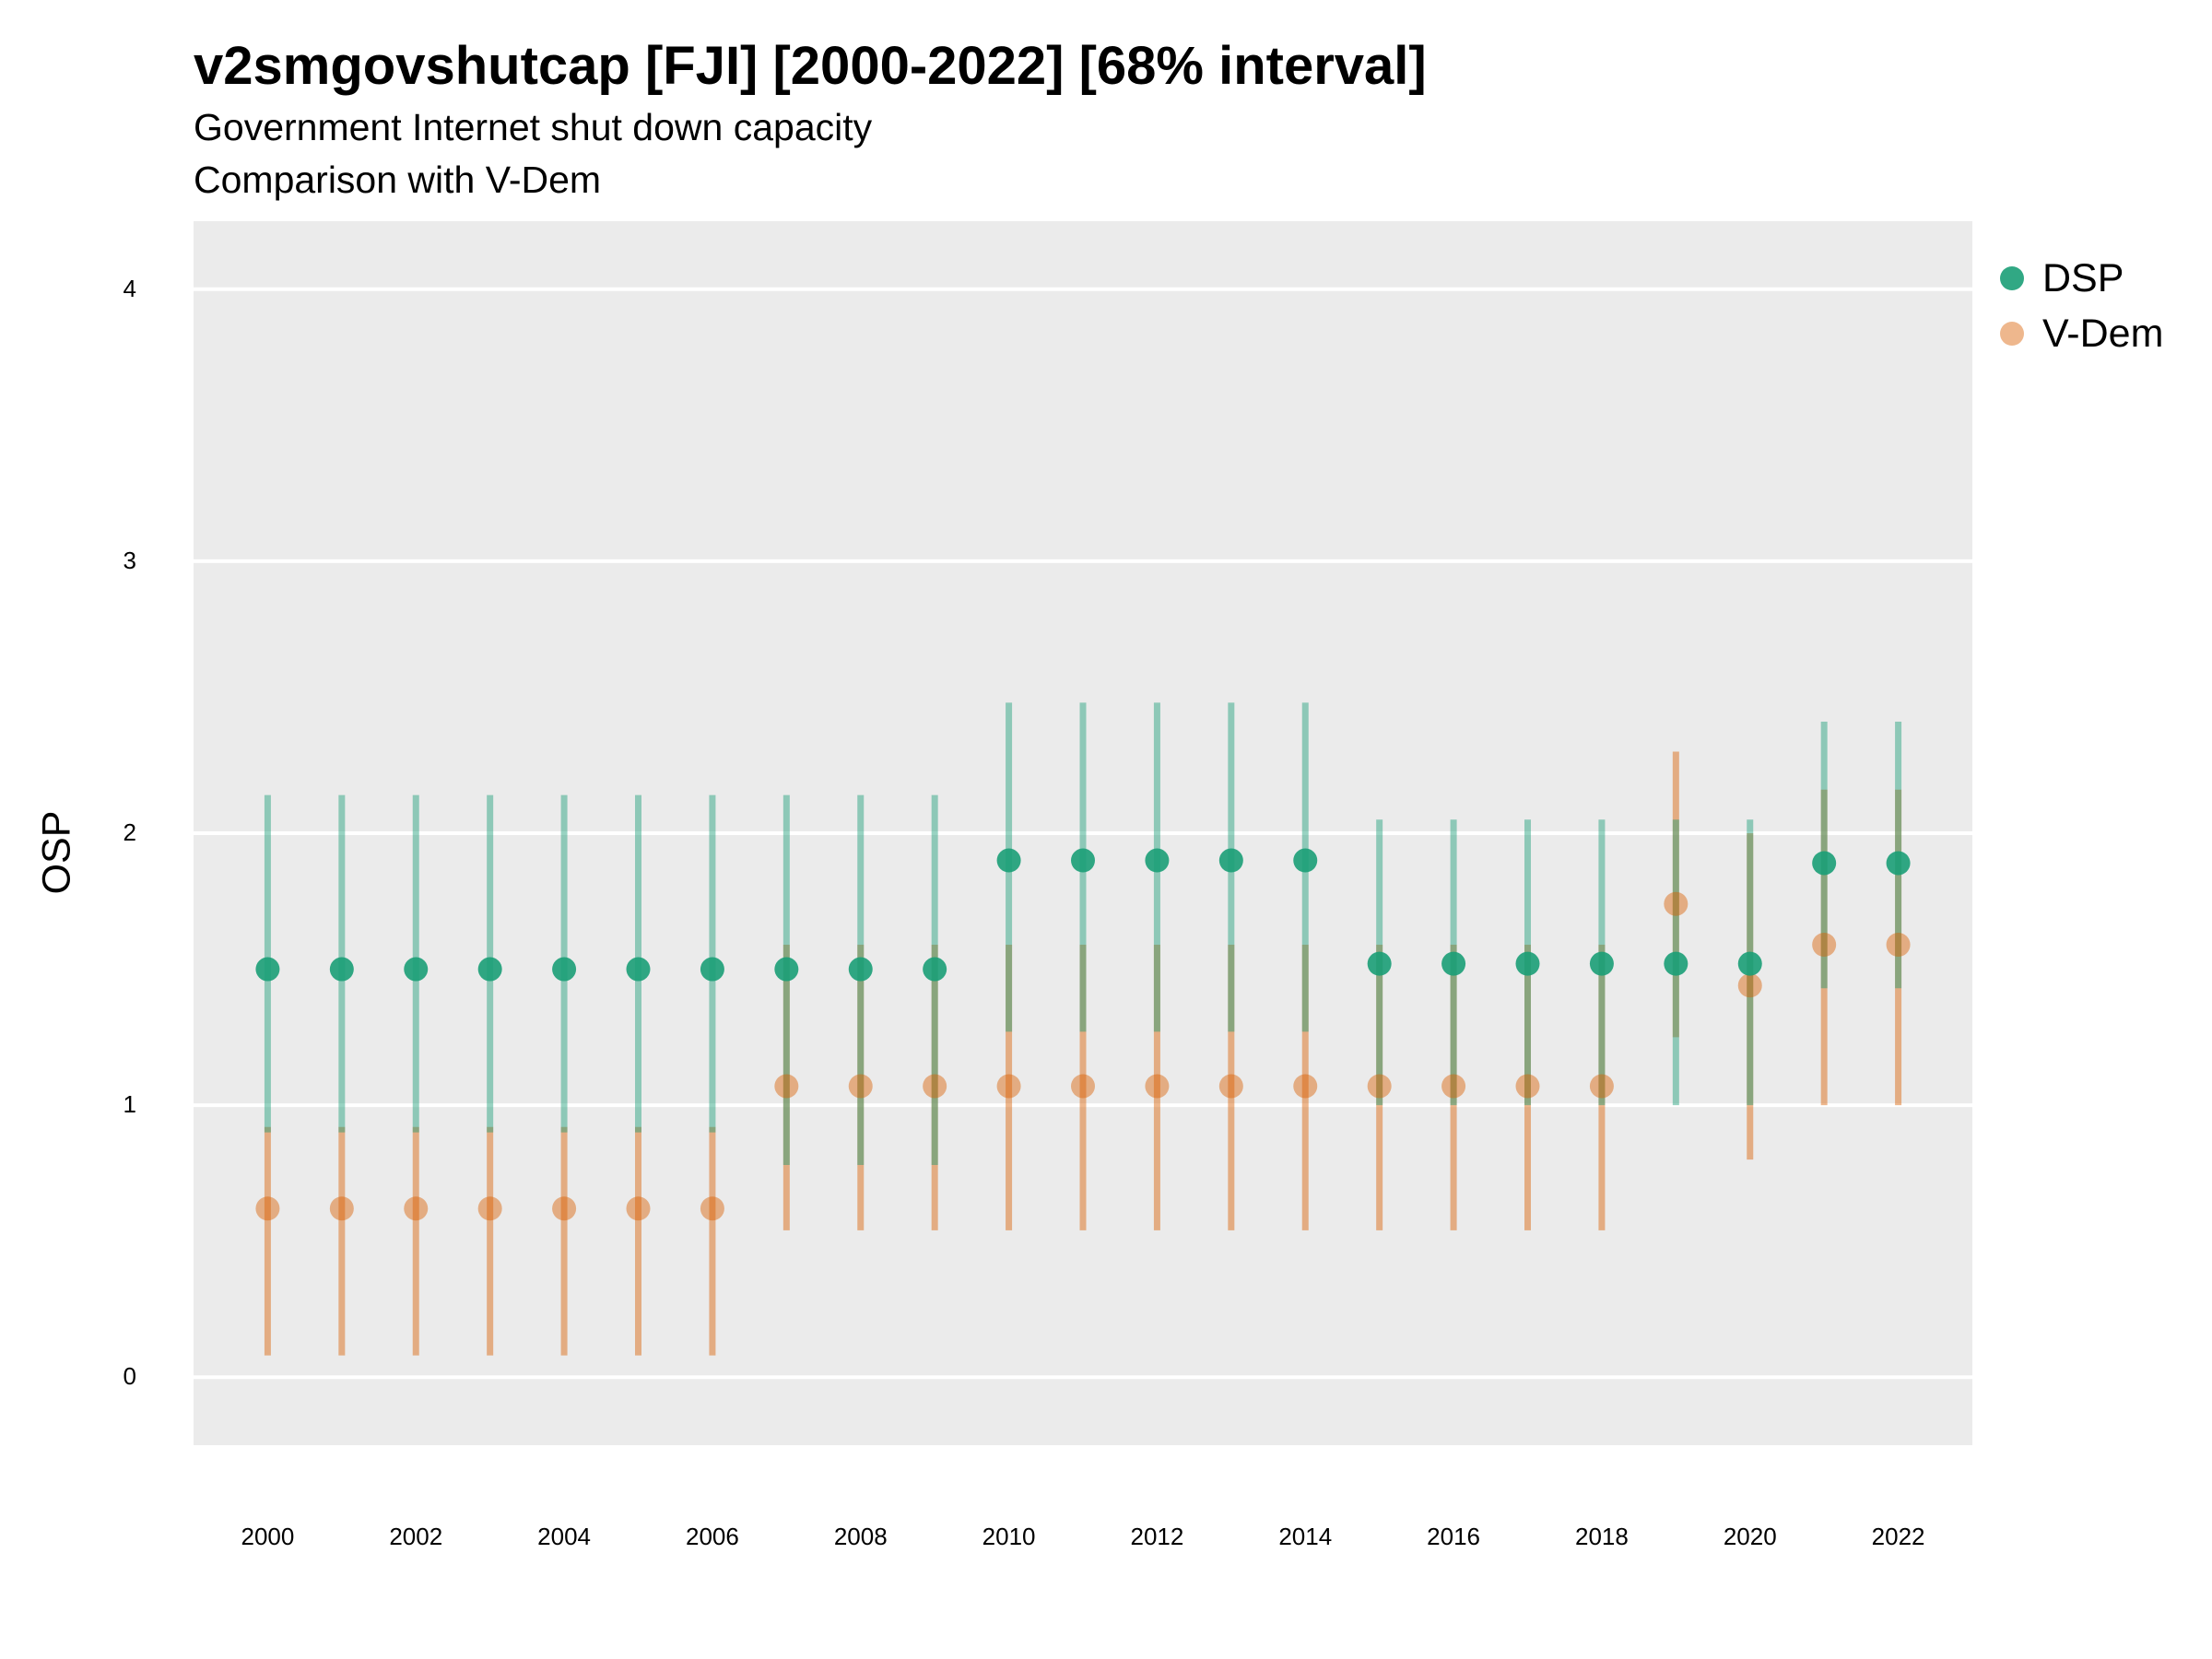 The image size is (2212, 1659). I want to click on point-v-dem-2021, so click(1824, 944).